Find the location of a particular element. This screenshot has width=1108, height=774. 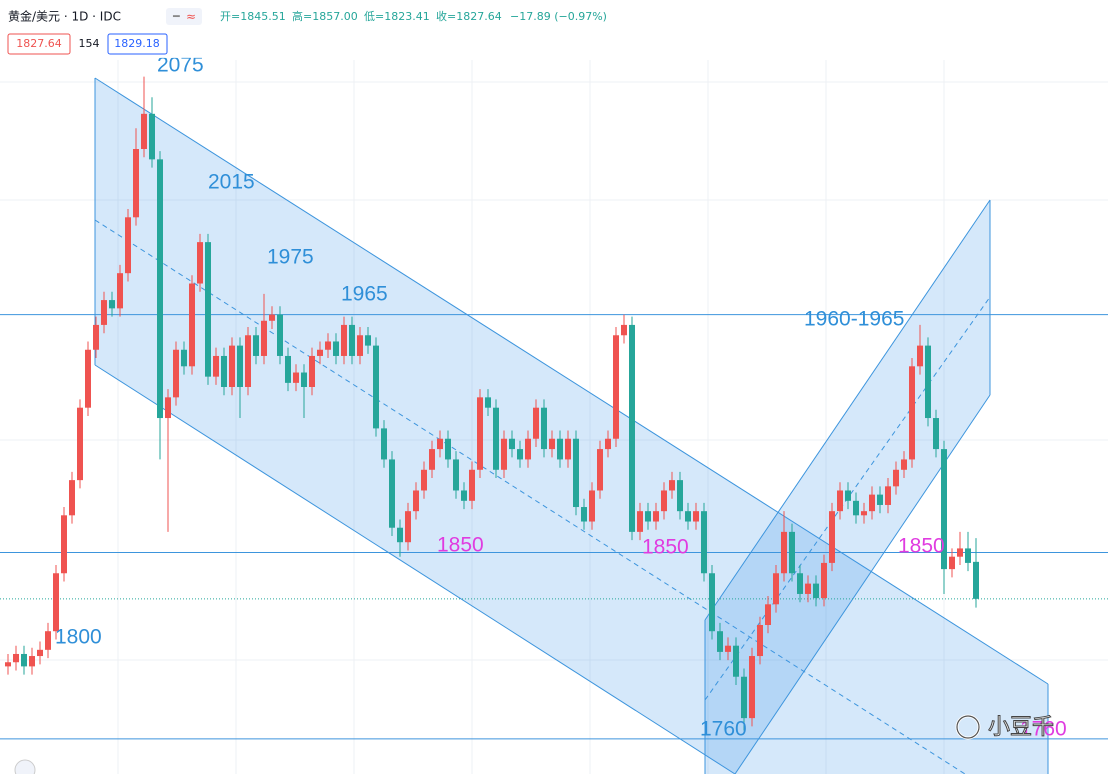

ohlc-high: 高=1857.00 is located at coordinates (325, 16).